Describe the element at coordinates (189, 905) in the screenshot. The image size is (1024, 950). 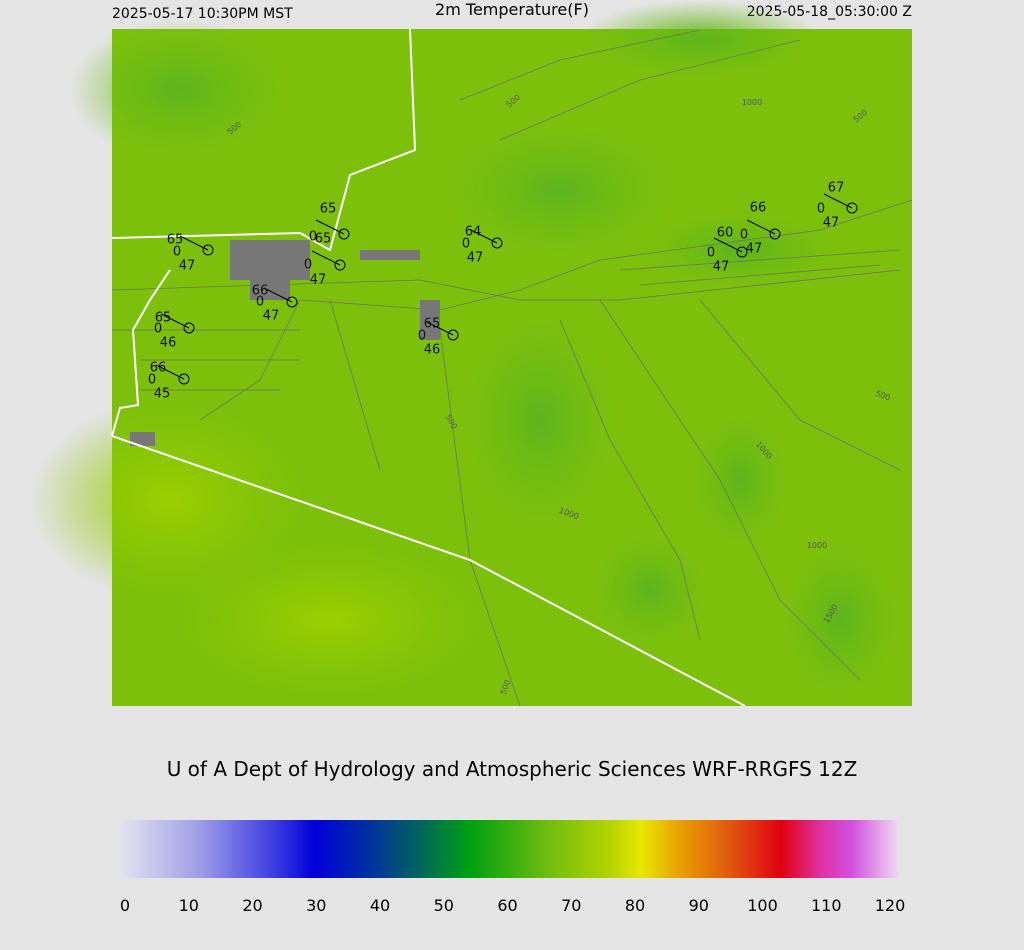
I see `colorbar-tick-label: 10` at that location.